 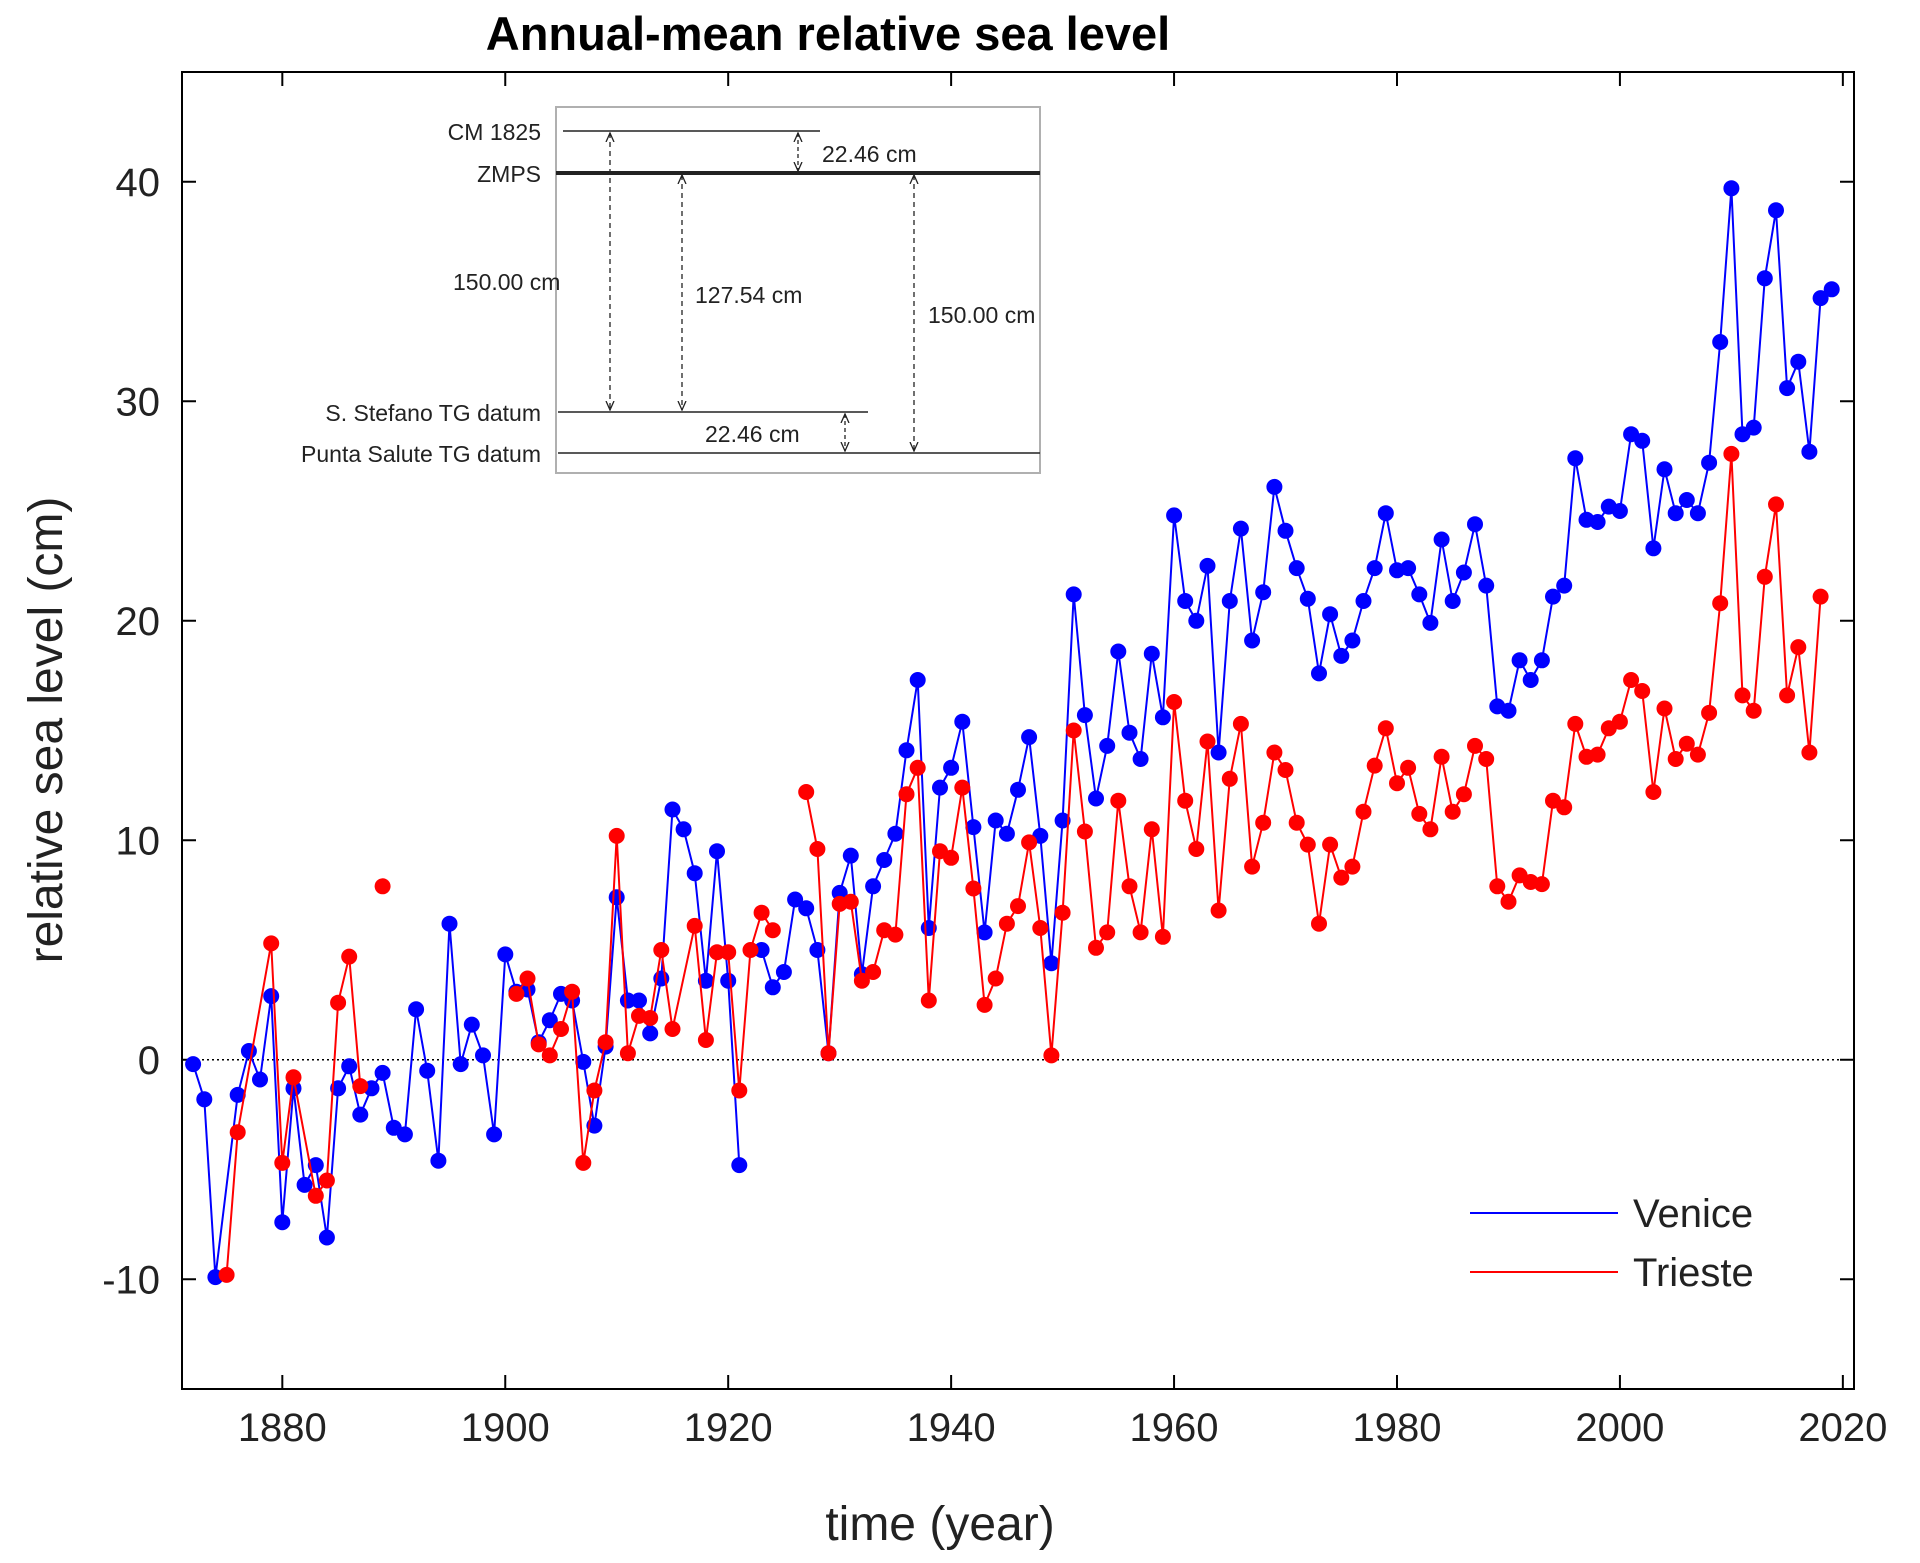 I want to click on zmps-label: ZMPS, so click(x=509, y=174).